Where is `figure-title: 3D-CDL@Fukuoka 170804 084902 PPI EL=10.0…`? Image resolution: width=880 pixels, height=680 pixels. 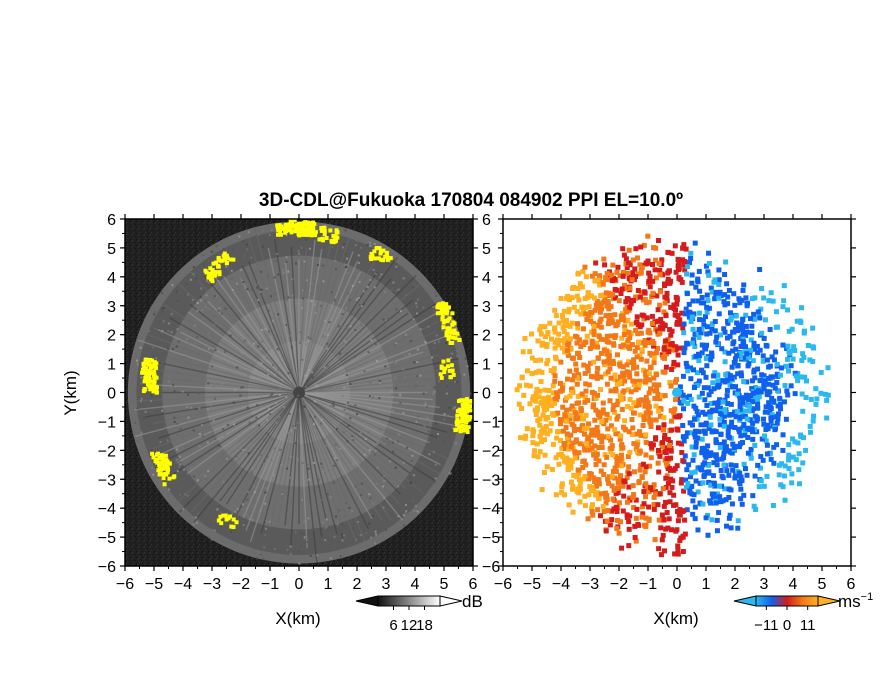 figure-title: 3D-CDL@Fukuoka 170804 084902 PPI EL=10.0… is located at coordinates (471, 200).